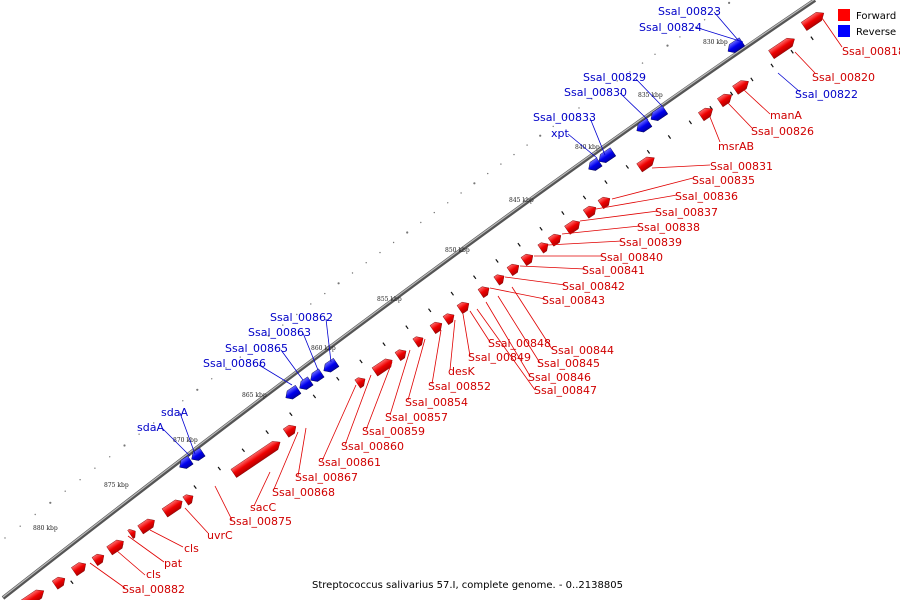 Image resolution: width=900 pixels, height=600 pixels. Describe the element at coordinates (559, 377) in the screenshot. I see `gene-label: Ssal_00846` at that location.